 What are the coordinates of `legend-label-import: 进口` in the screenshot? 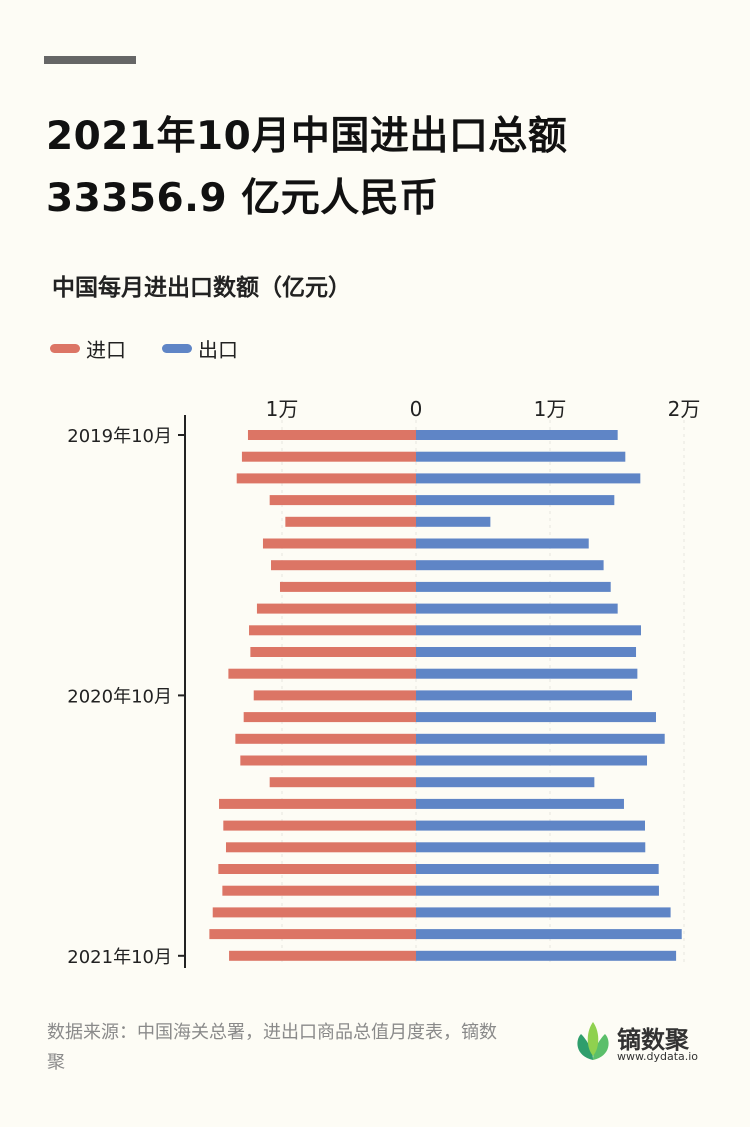 It's located at (106, 350).